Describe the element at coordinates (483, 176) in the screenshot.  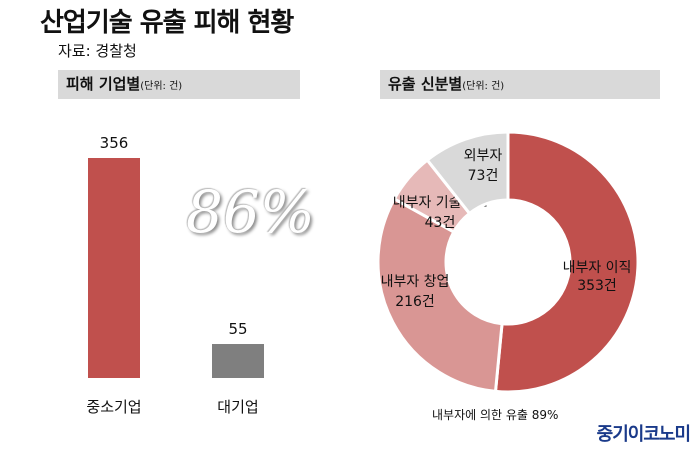
I see `donut-value-label-4: 73건` at that location.